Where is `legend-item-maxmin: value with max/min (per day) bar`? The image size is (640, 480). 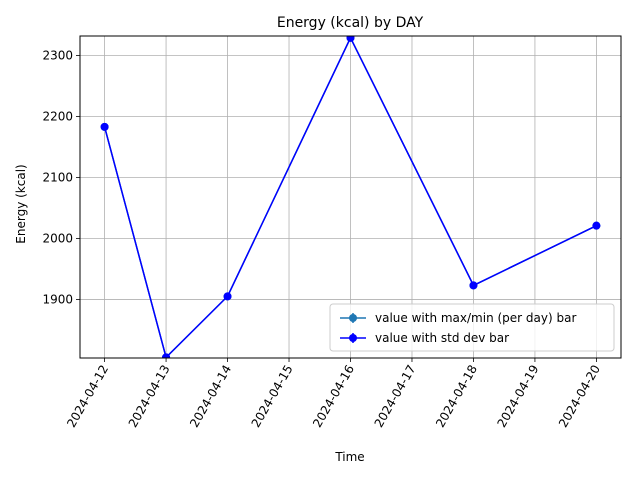 legend-item-maxmin: value with max/min (per day) bar is located at coordinates (458, 318).